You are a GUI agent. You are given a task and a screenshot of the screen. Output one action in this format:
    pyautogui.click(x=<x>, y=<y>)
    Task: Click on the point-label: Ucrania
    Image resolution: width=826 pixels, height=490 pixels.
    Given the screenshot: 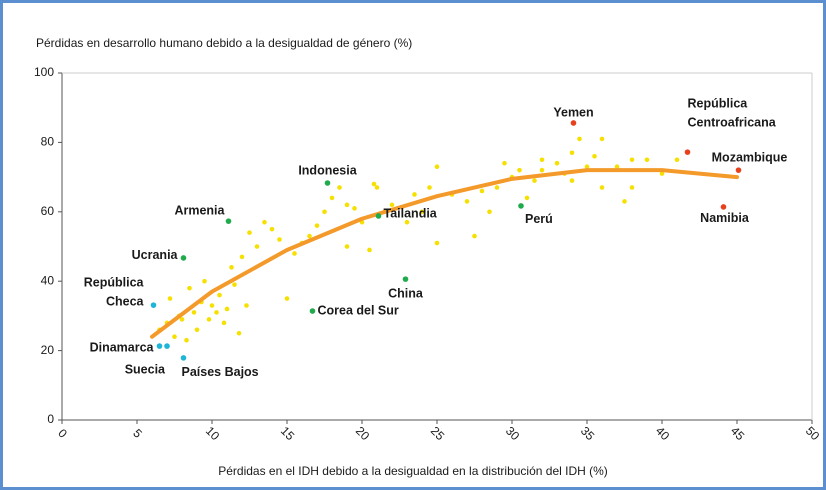 What is the action you would take?
    pyautogui.click(x=155, y=255)
    